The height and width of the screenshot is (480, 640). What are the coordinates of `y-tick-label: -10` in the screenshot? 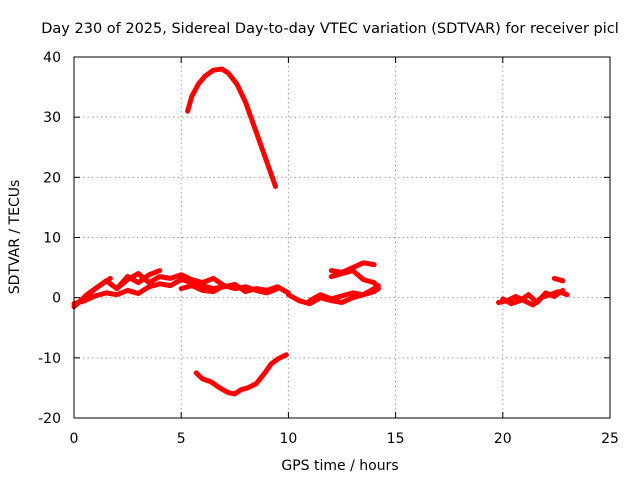 It's located at (49, 359).